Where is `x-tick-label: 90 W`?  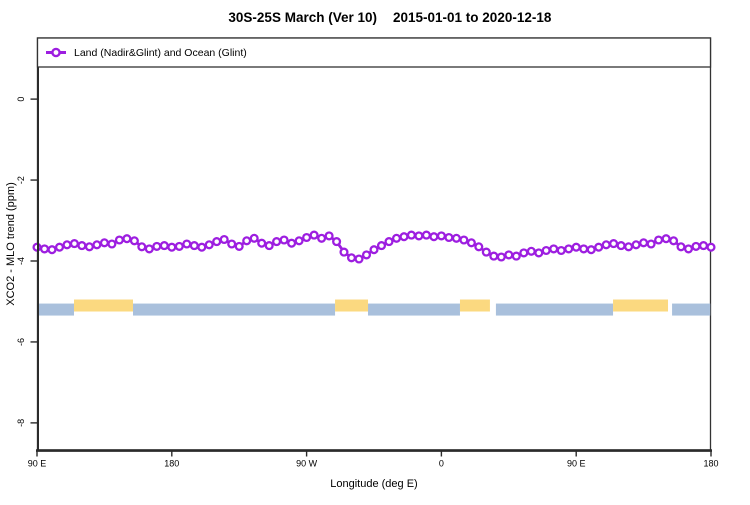 x-tick-label: 90 W is located at coordinates (307, 464).